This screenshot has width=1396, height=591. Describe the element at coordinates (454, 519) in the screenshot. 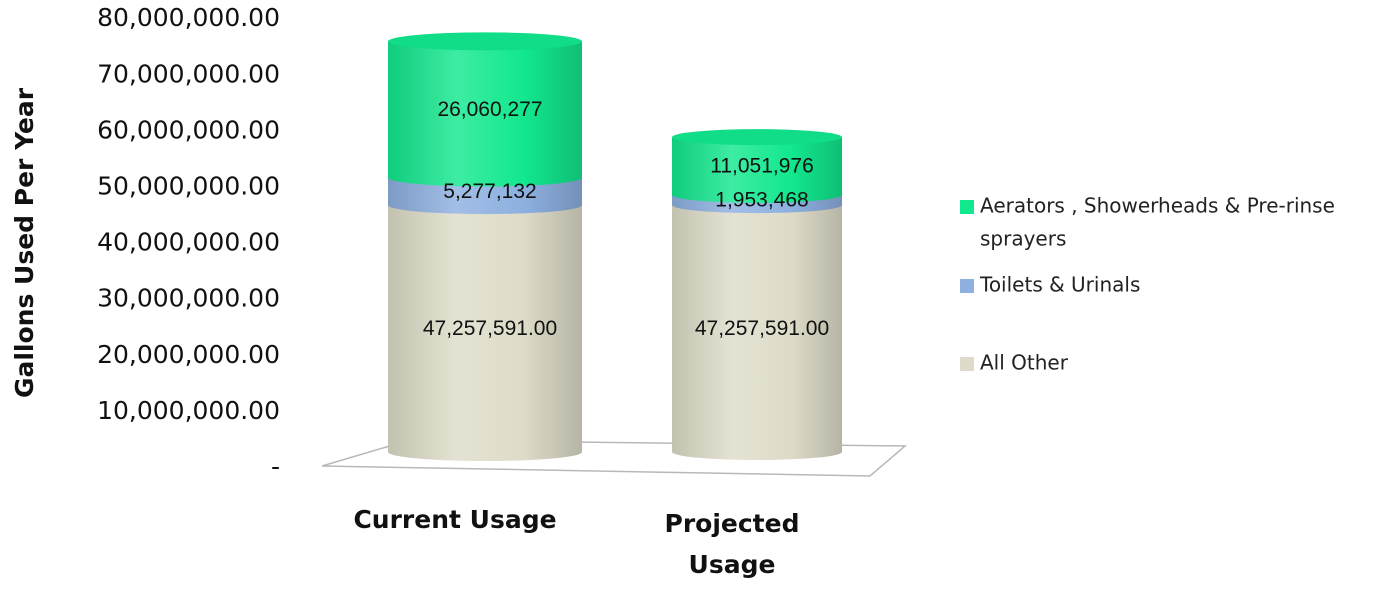

I see `x-category-label: Current Usage` at that location.